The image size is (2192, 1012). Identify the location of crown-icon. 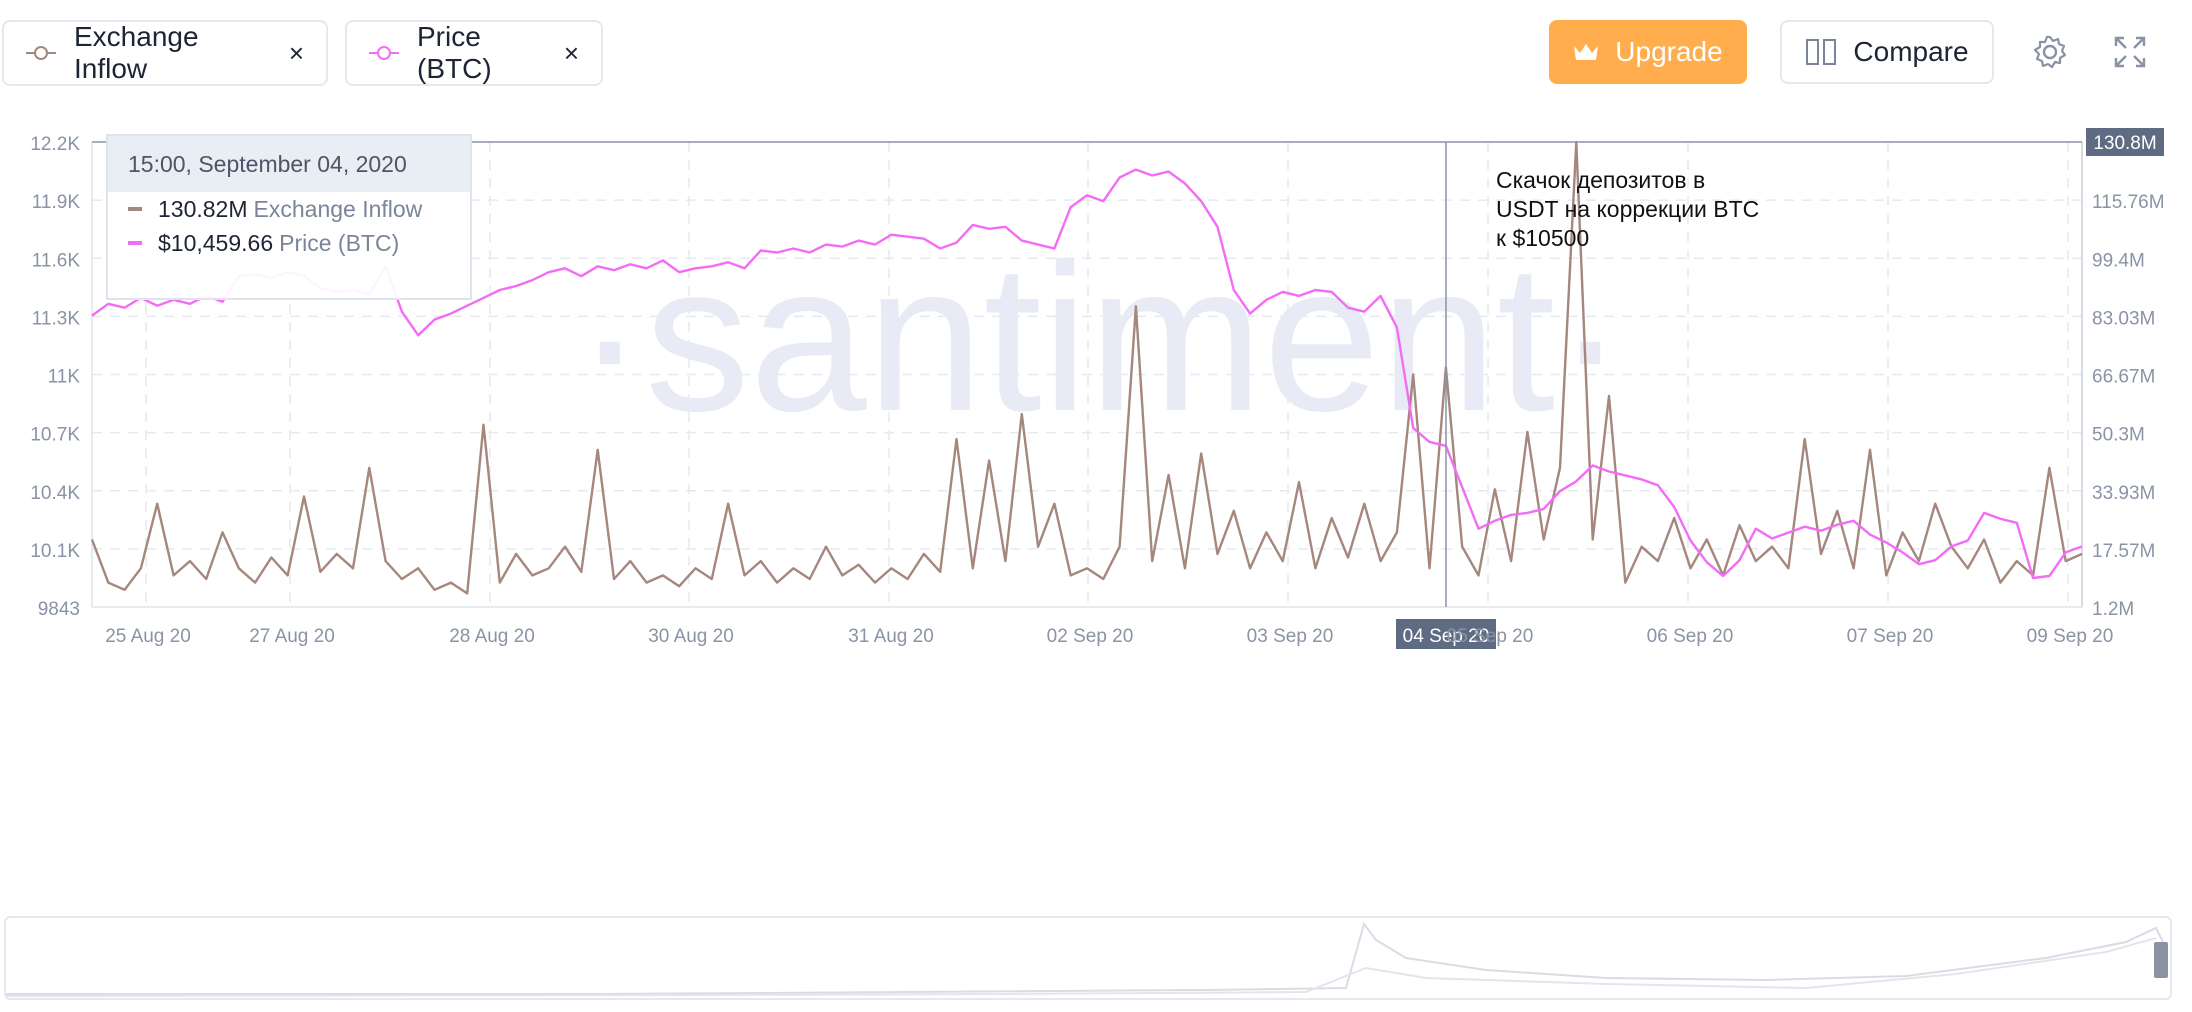
(1586, 52).